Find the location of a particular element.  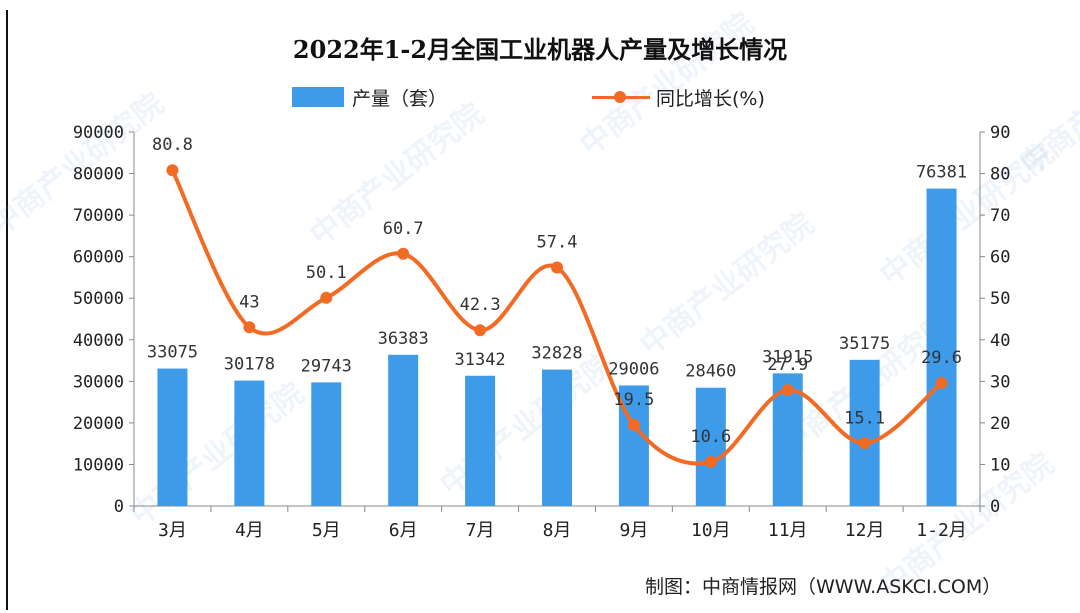

growth-value-label: 27.9 is located at coordinates (787, 365).